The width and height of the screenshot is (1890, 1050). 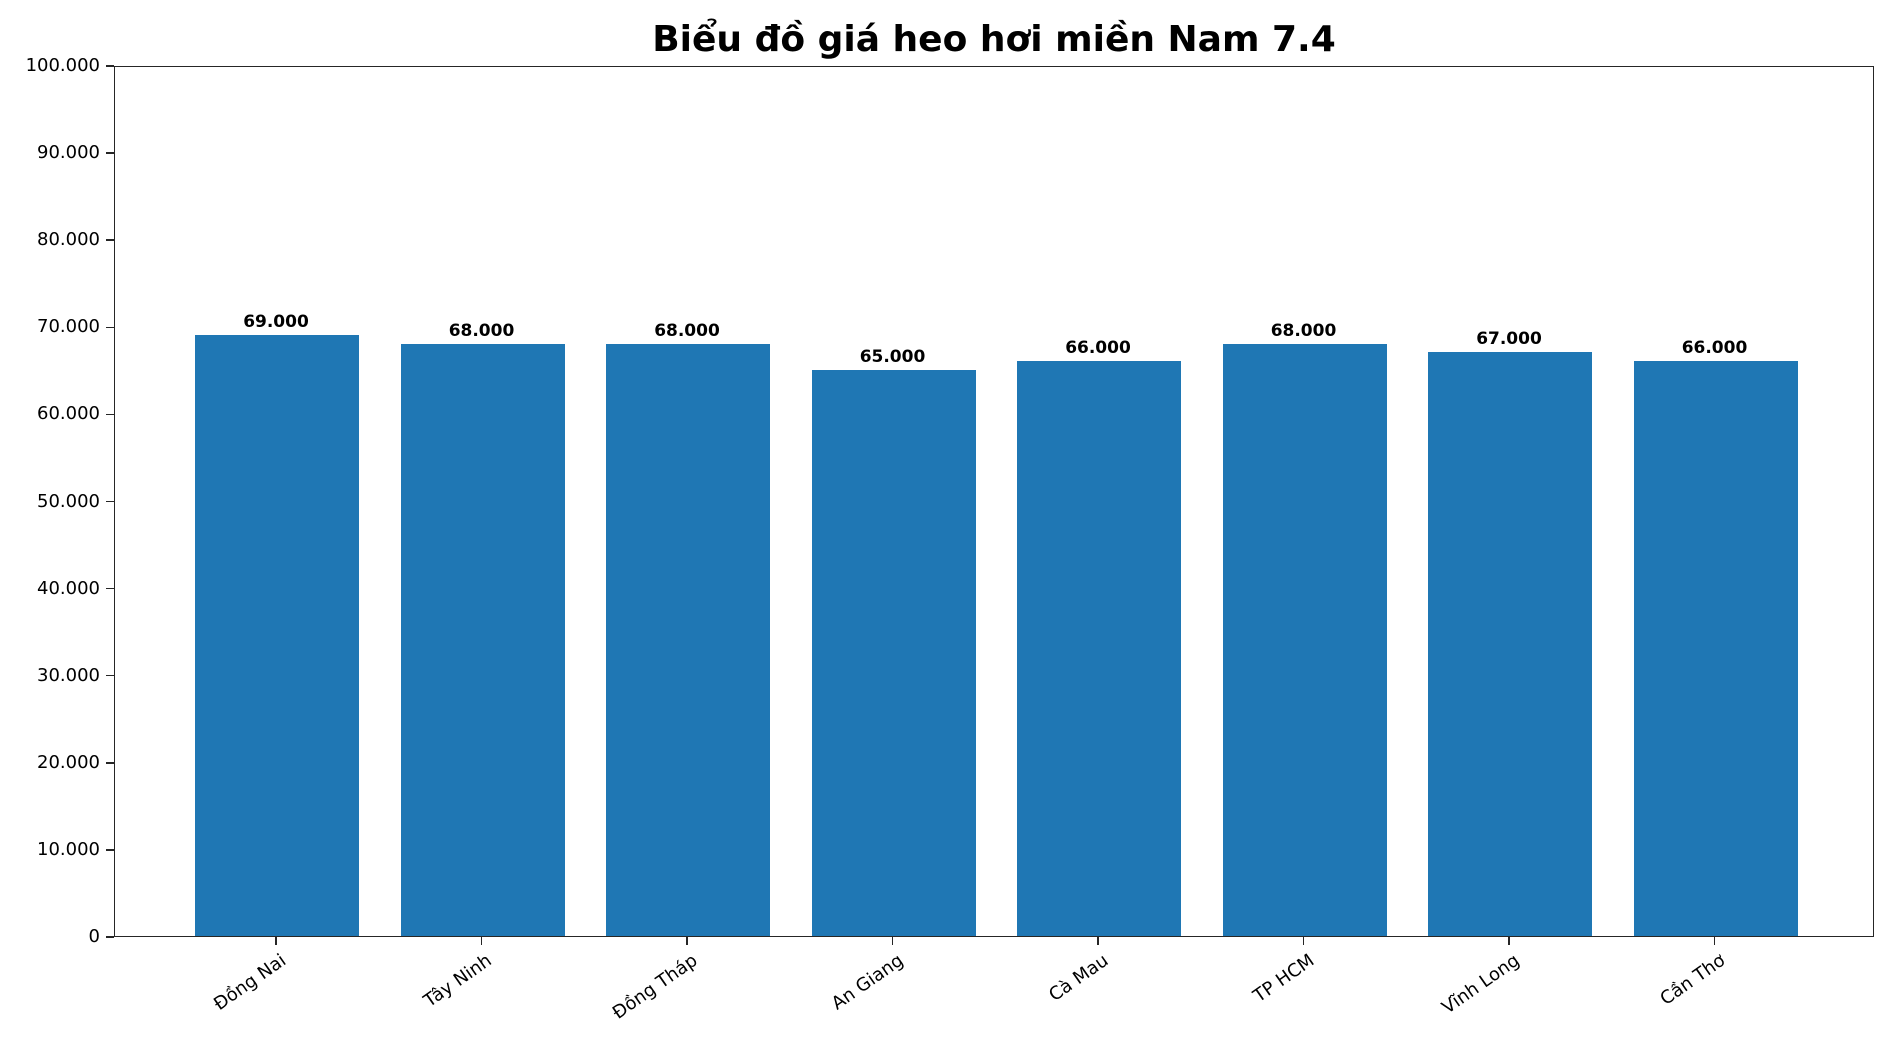 What do you see at coordinates (1283, 978) in the screenshot?
I see `x-tick-label: TP HCM` at bounding box center [1283, 978].